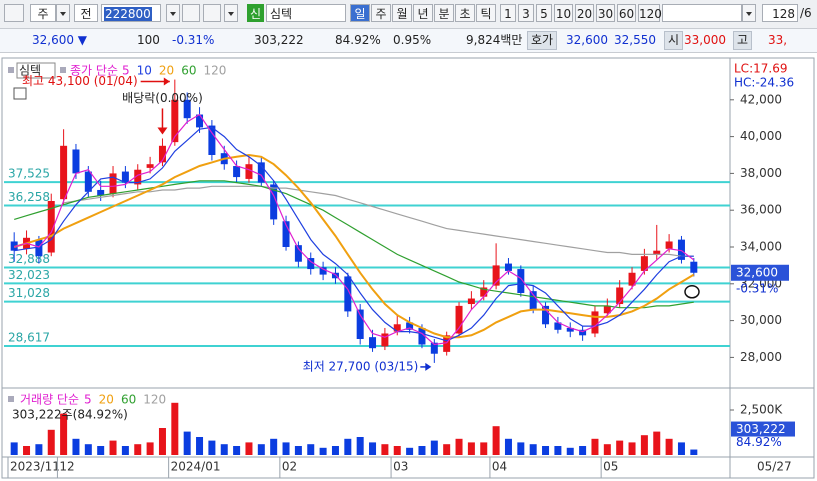 The width and height of the screenshot is (817, 481). Describe the element at coordinates (306, 13) in the screenshot. I see `stock-name: 심텍` at that location.